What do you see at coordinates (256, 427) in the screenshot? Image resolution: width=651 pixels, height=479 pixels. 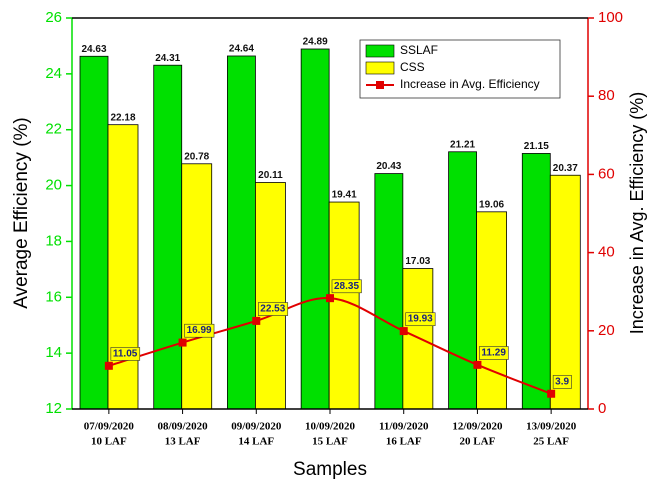 I see `x-tick-label: 09/09/2020` at bounding box center [256, 427].